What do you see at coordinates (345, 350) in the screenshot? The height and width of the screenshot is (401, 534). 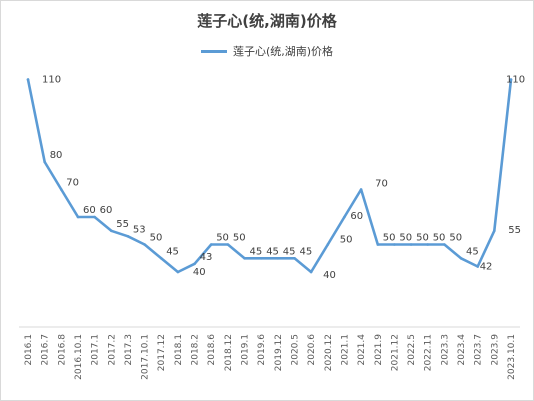 I see `x-tick-label: 2021.1` at bounding box center [345, 350].